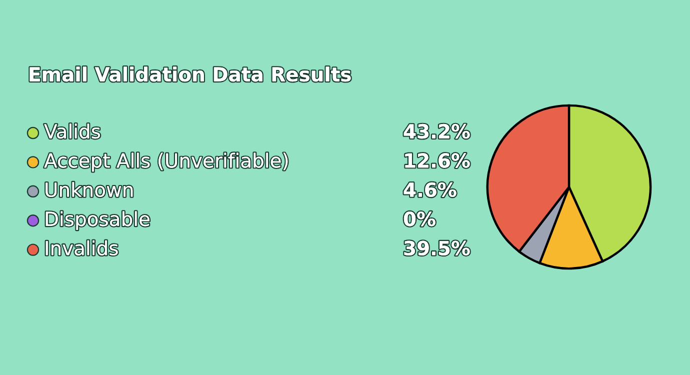 The image size is (690, 375). What do you see at coordinates (420, 219) in the screenshot?
I see `text: 0%` at bounding box center [420, 219].